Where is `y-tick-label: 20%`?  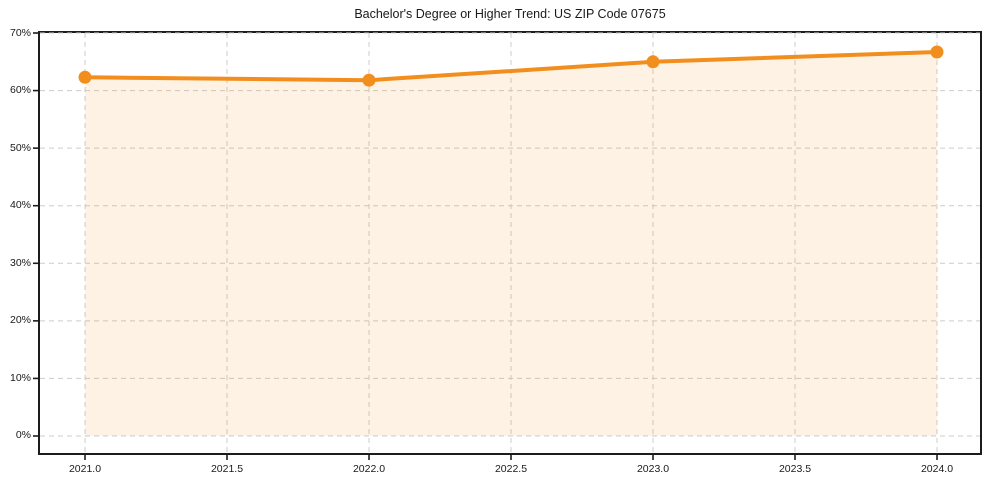
y-tick-label: 20% is located at coordinates (20, 320).